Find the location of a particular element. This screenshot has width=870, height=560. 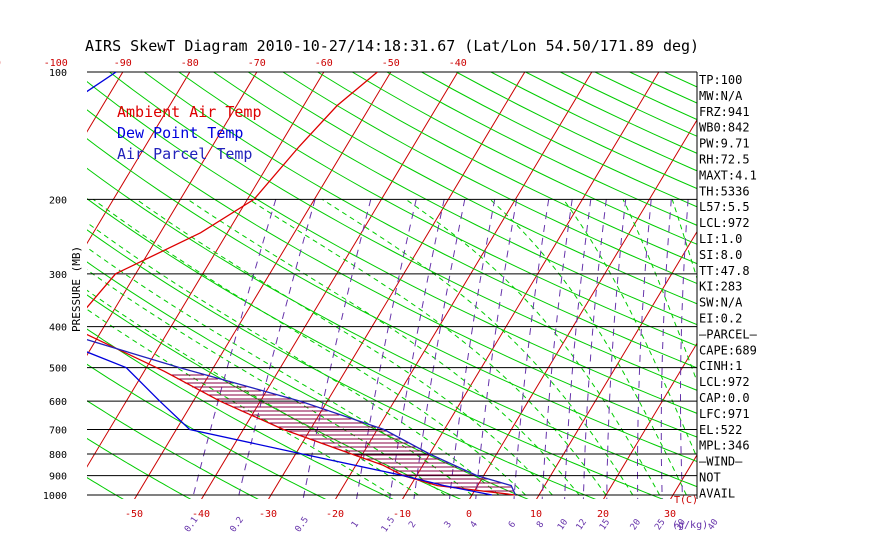

index-item: EI:0.2 is located at coordinates (720, 319).